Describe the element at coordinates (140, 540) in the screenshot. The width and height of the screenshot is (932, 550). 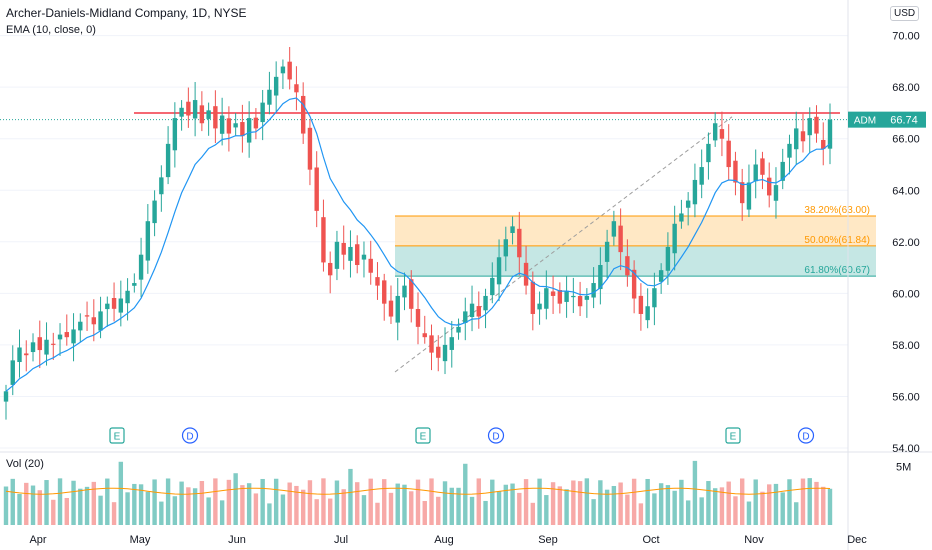
I see `time-tick-label: May` at that location.